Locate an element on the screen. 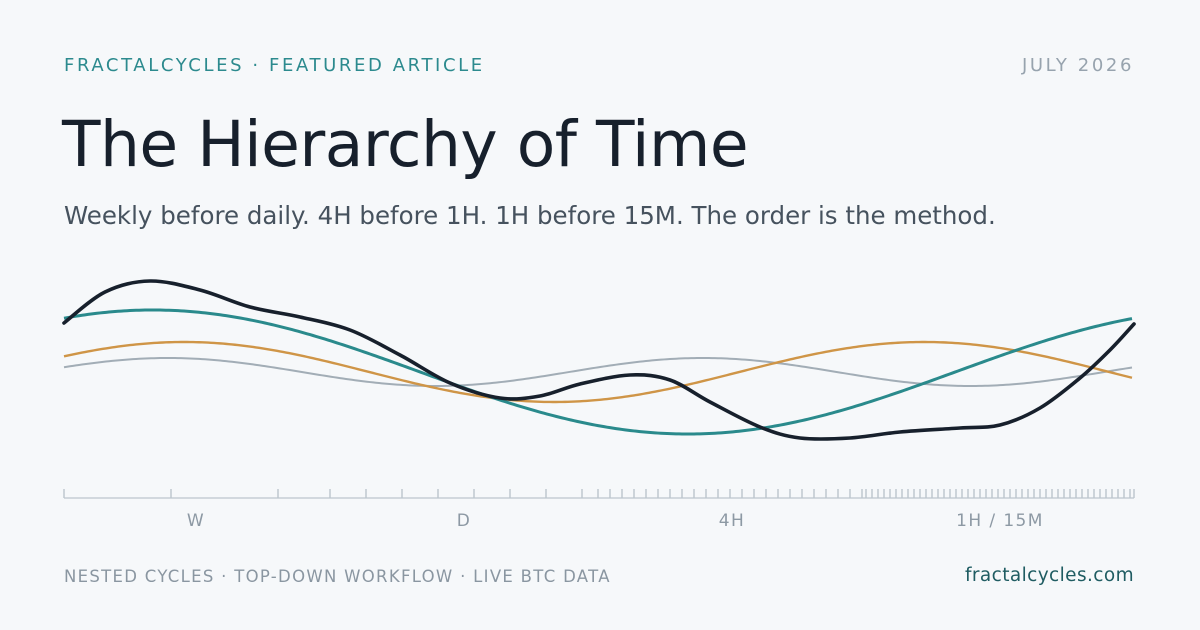  timeframe-label-daily: D is located at coordinates (464, 521).